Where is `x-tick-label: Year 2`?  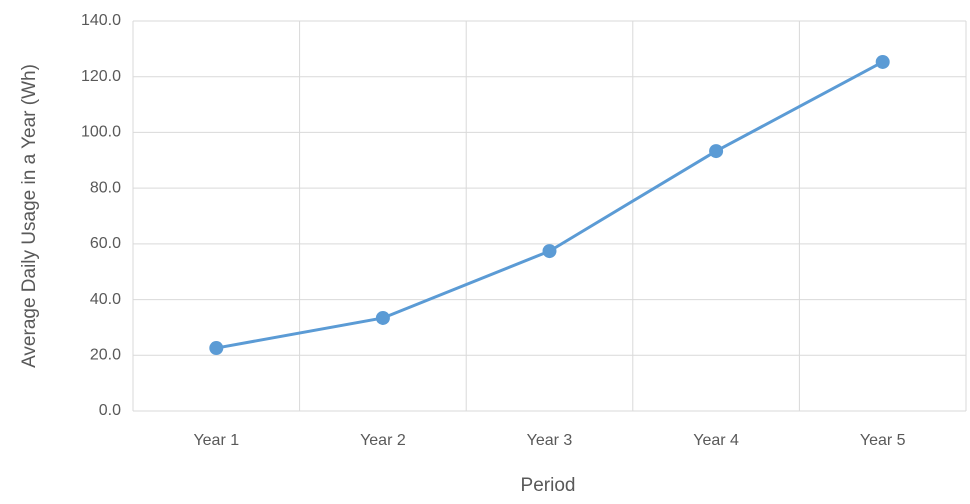 x-tick-label: Year 2 is located at coordinates (383, 440).